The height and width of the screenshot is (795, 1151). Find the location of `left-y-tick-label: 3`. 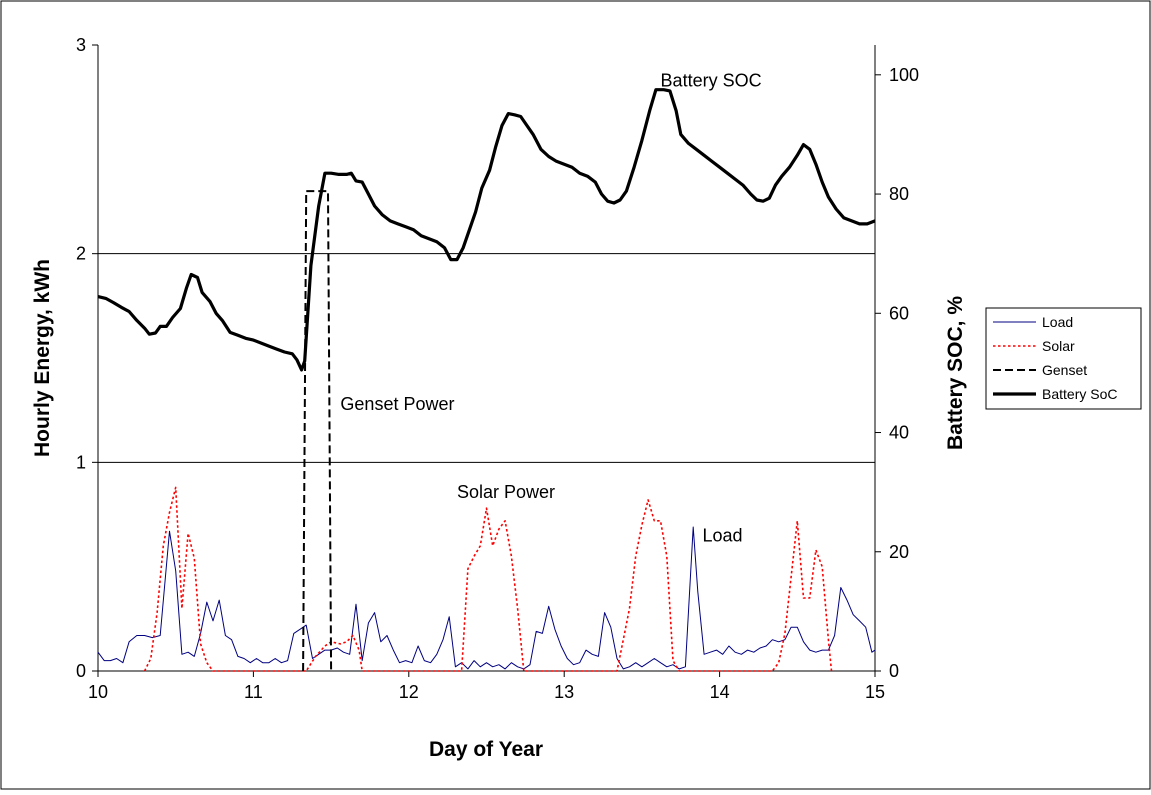

left-y-tick-label: 3 is located at coordinates (81, 45).